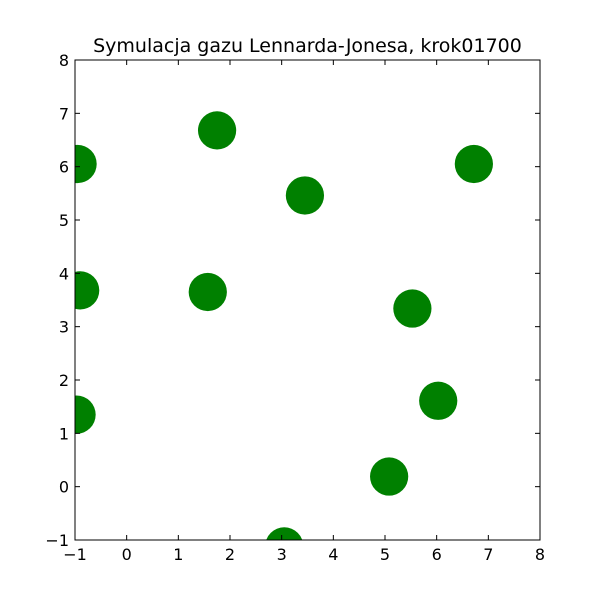 This screenshot has height=605, width=600. What do you see at coordinates (75, 554) in the screenshot?
I see `x-tick-label: −1` at bounding box center [75, 554].